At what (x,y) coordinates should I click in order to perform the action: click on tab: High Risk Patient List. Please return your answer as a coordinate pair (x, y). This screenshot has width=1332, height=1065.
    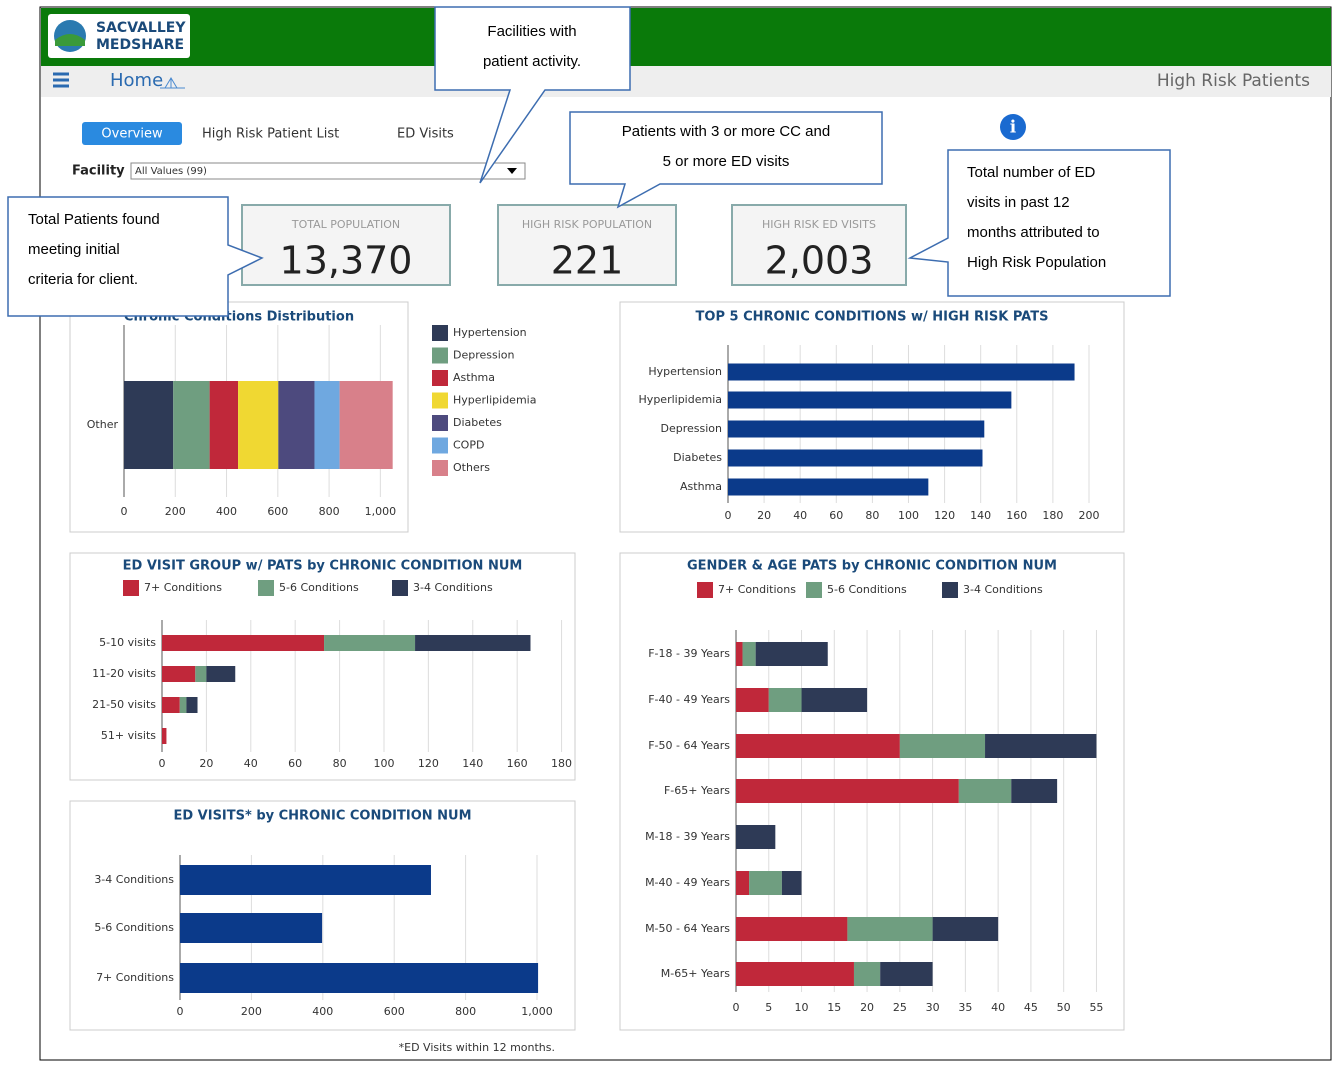
    Looking at the image, I should click on (270, 134).